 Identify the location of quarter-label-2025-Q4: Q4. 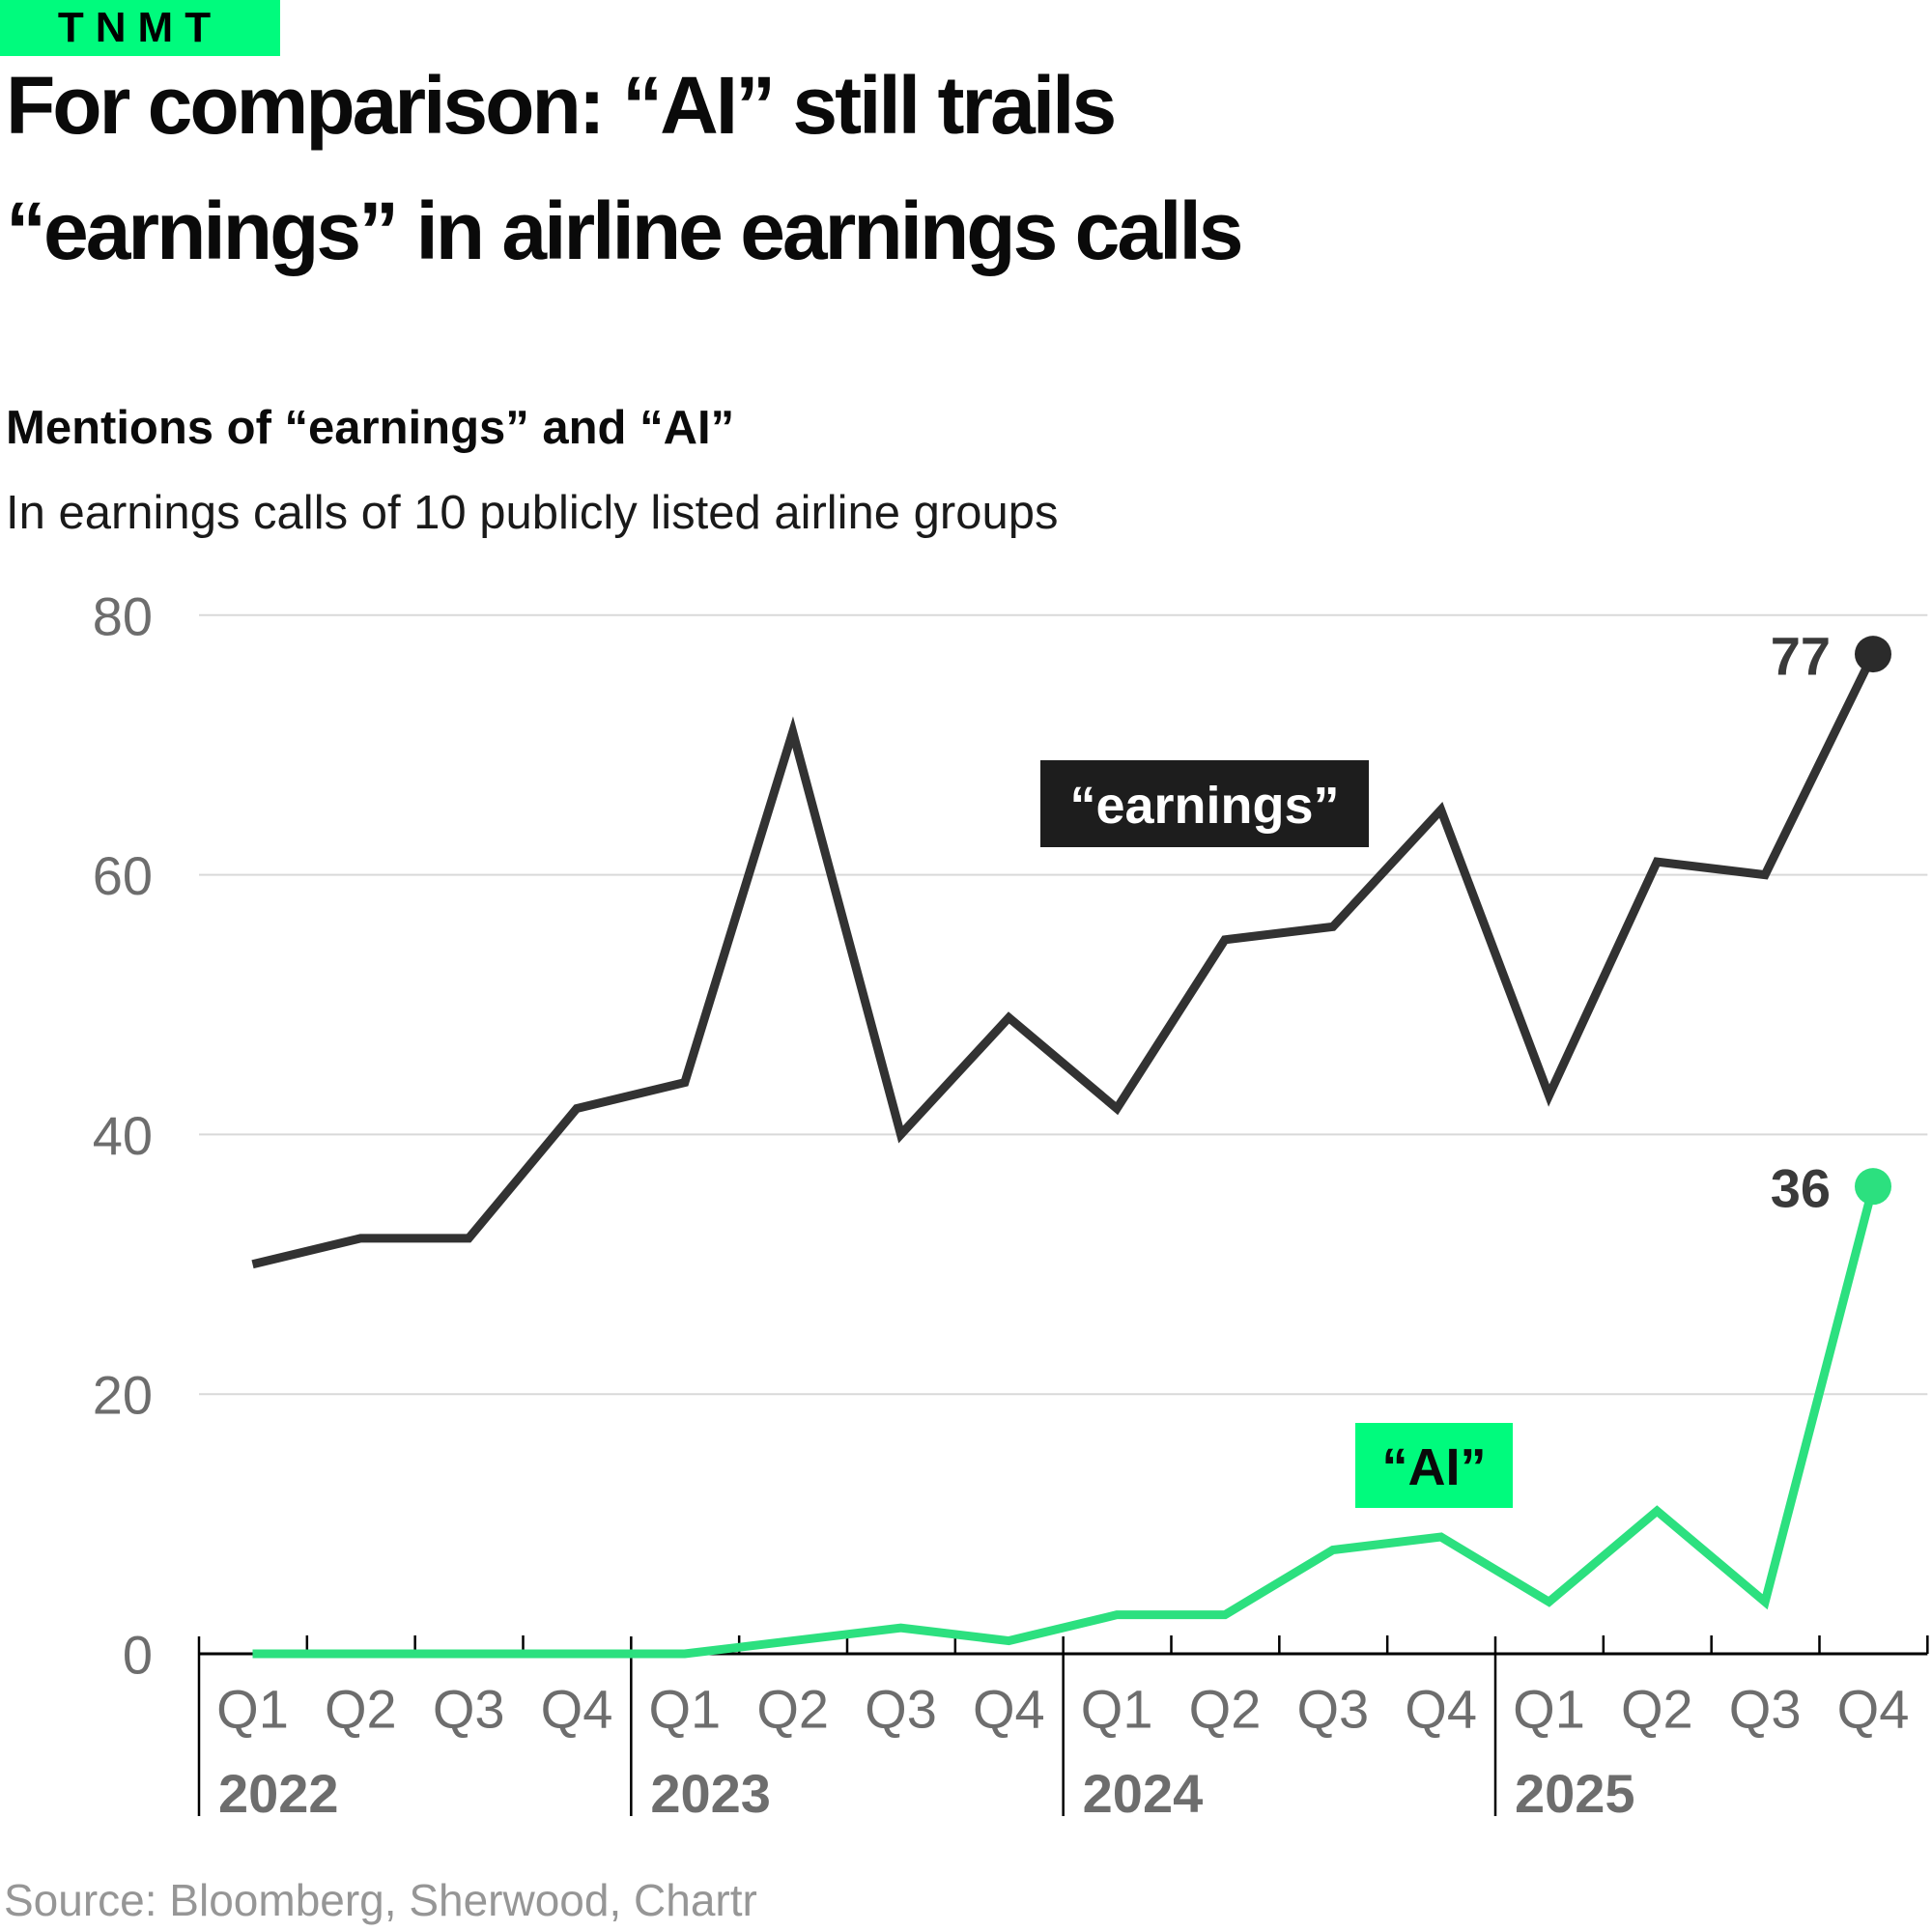
(1873, 1709).